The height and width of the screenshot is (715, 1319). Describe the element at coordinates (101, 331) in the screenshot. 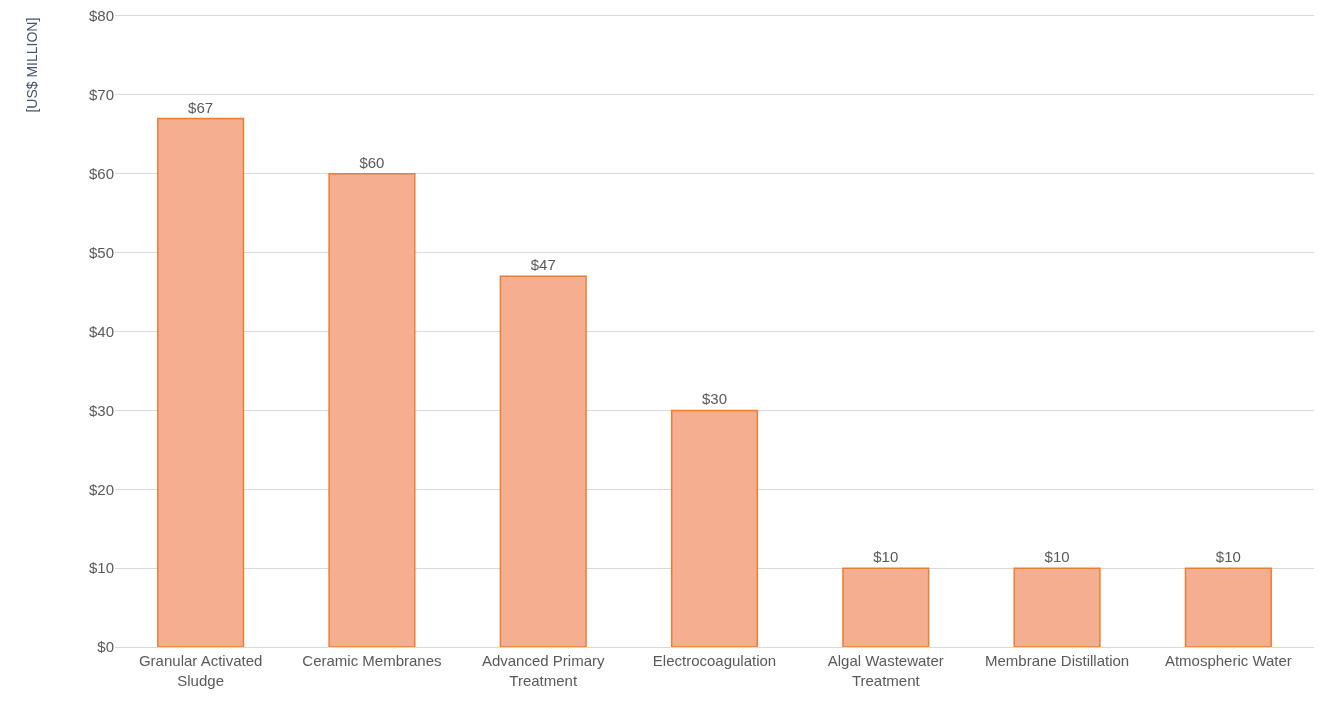

I see `y-tick-label: $40` at that location.